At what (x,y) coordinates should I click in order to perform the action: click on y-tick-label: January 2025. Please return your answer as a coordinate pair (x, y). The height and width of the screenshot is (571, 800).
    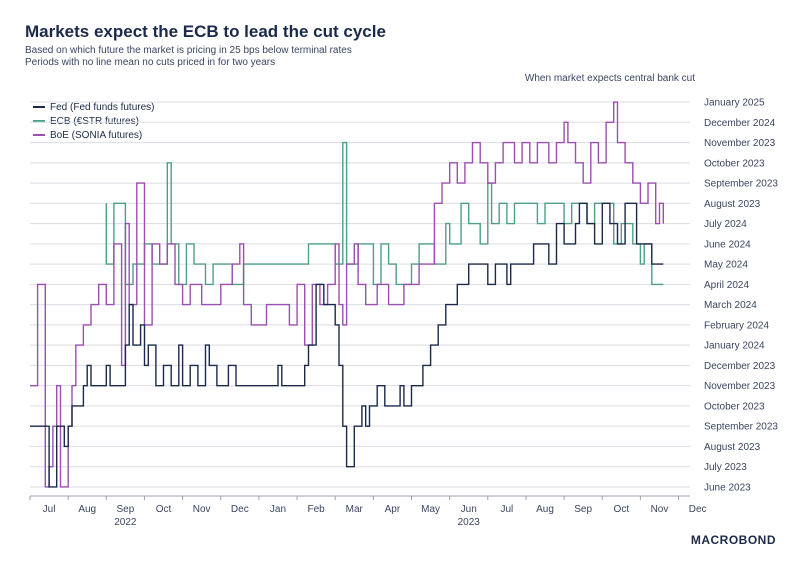
    Looking at the image, I should click on (734, 103).